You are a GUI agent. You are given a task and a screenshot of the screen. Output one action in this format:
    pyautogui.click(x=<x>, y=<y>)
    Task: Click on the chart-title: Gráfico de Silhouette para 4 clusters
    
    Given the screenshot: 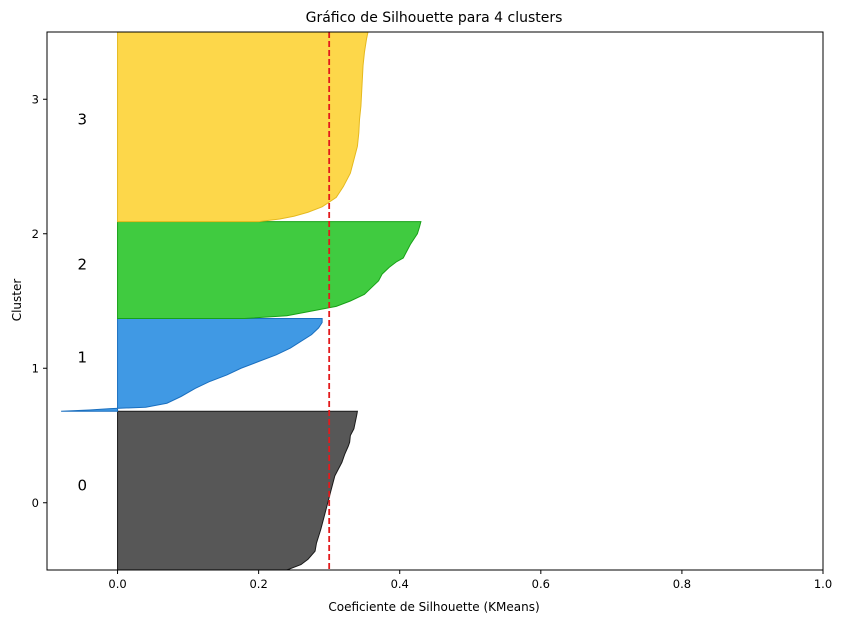 What is the action you would take?
    pyautogui.click(x=434, y=18)
    